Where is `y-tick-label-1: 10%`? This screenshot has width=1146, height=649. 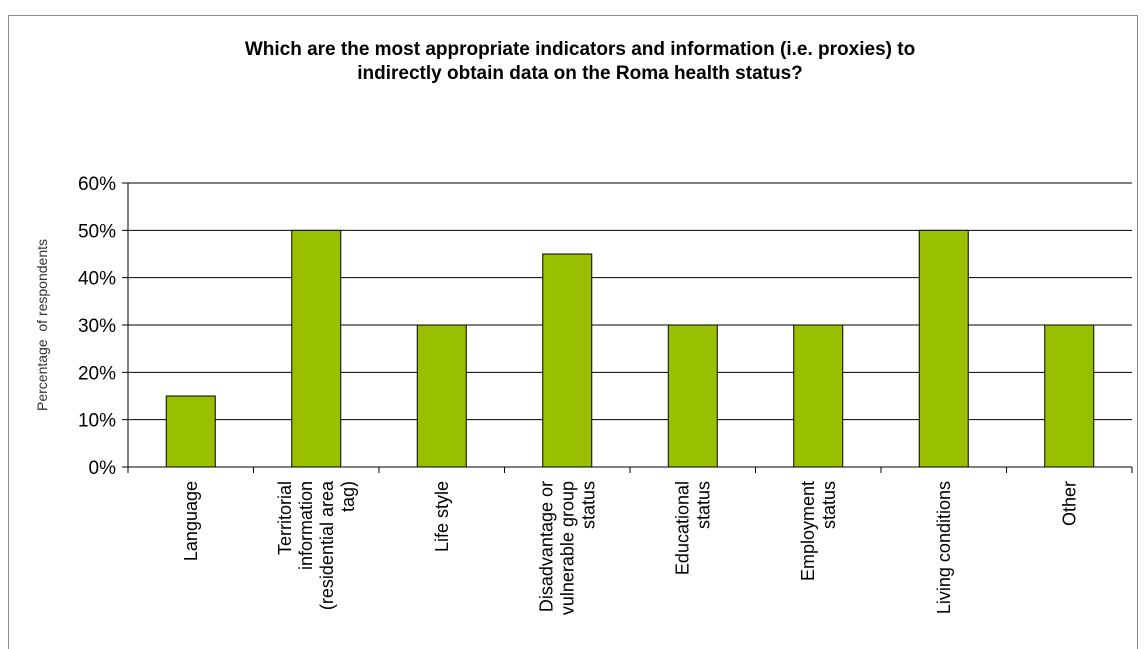 y-tick-label-1: 10% is located at coordinates (97, 421).